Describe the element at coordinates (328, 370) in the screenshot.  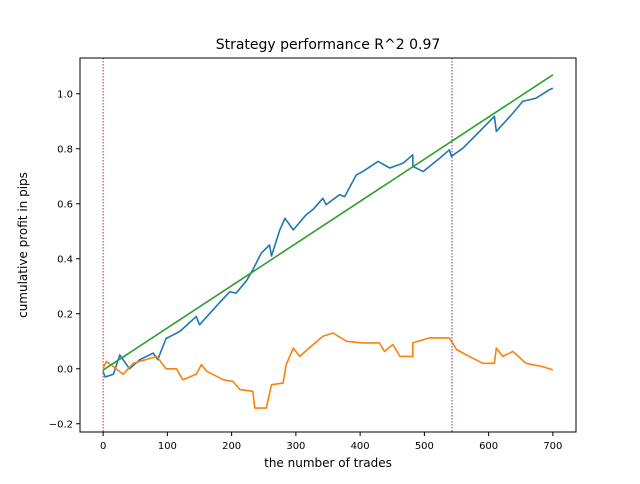
I see `series-line-residual` at that location.